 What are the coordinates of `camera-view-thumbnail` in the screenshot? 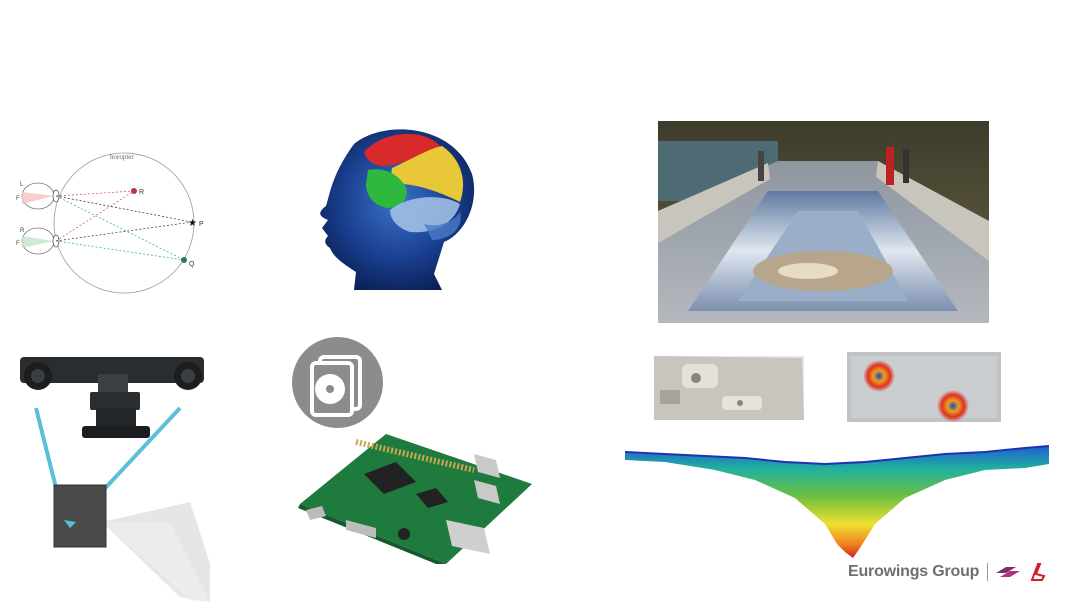 It's located at (729, 388).